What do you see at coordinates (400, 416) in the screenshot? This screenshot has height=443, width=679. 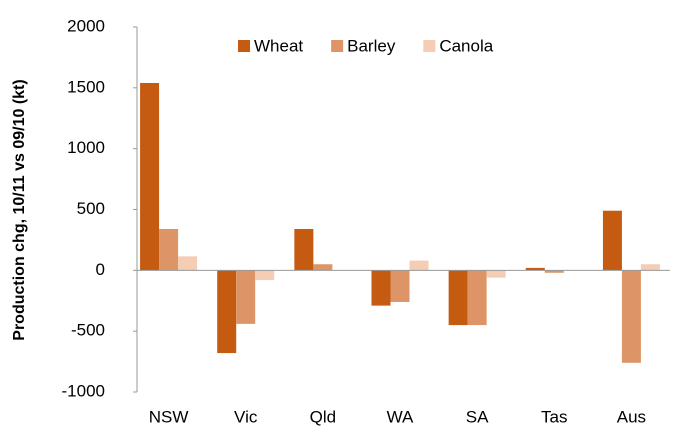 I see `x-tick-label: WA` at bounding box center [400, 416].